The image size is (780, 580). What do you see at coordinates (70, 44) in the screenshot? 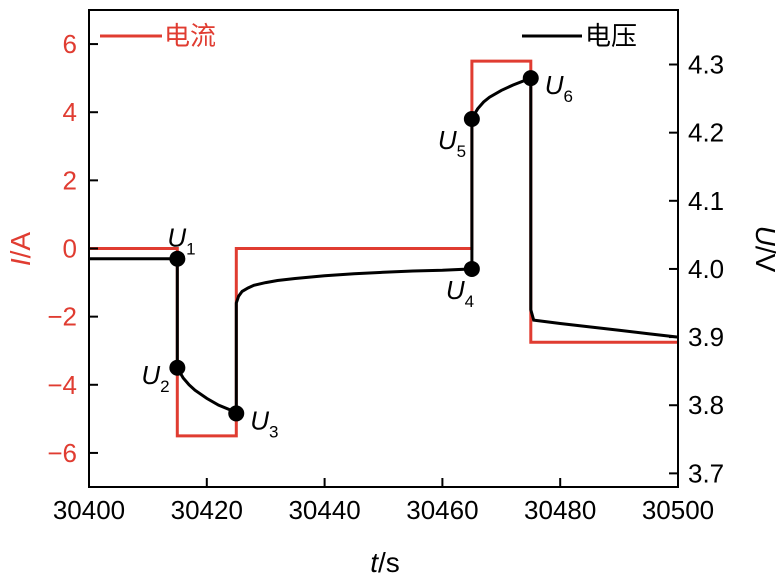
I see `y-left-tick-label: 6` at bounding box center [70, 44].